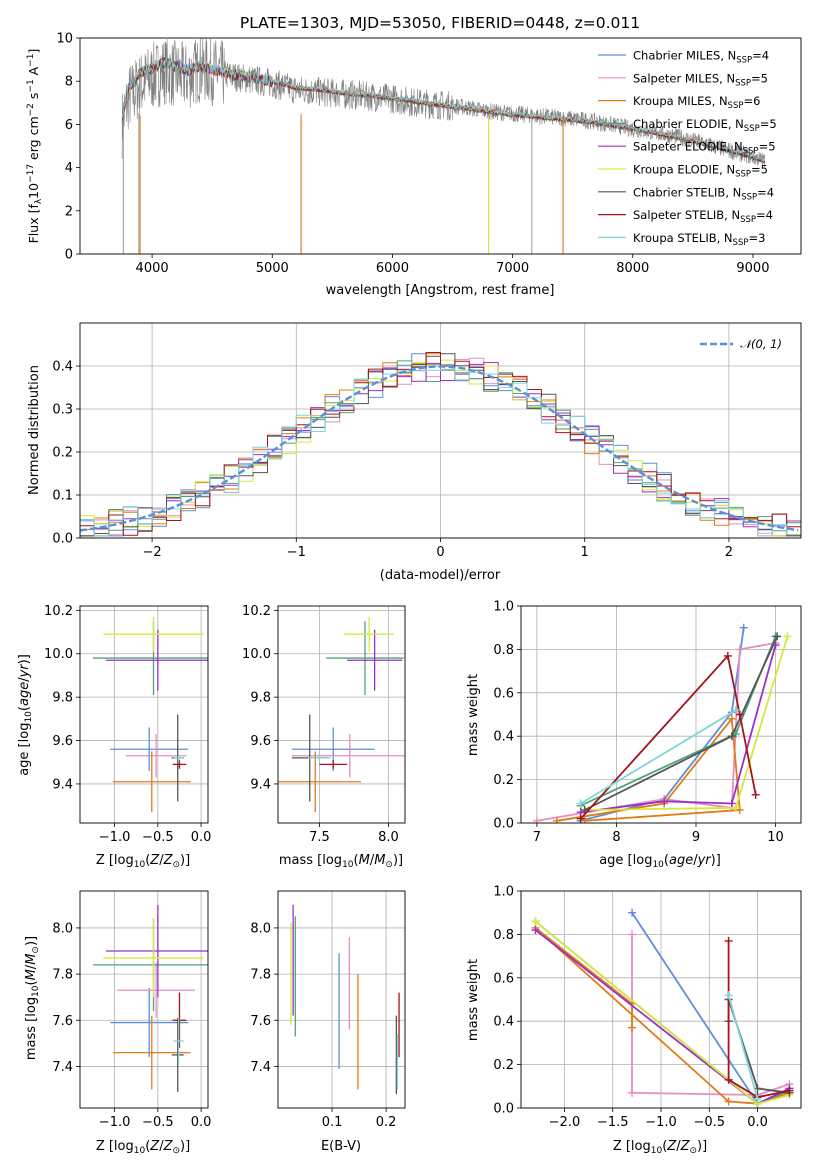  I want to click on mass-vs-Z-panel: −1.0 −0.5 0.0 7.4 7.6 7.8 8.0, so click(131, 1010).